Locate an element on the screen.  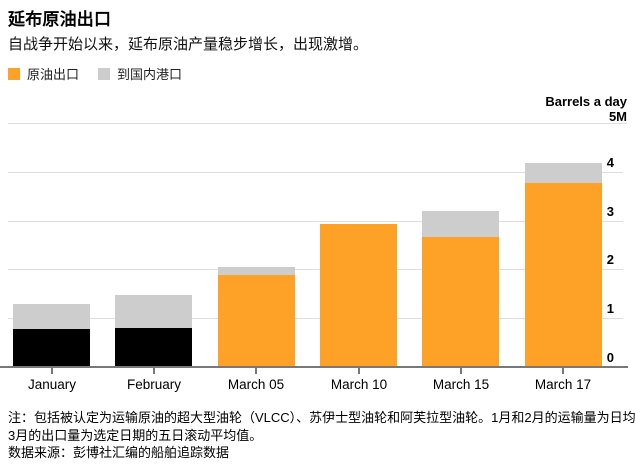
legend-item-exports: 原油出口 is located at coordinates (43, 73).